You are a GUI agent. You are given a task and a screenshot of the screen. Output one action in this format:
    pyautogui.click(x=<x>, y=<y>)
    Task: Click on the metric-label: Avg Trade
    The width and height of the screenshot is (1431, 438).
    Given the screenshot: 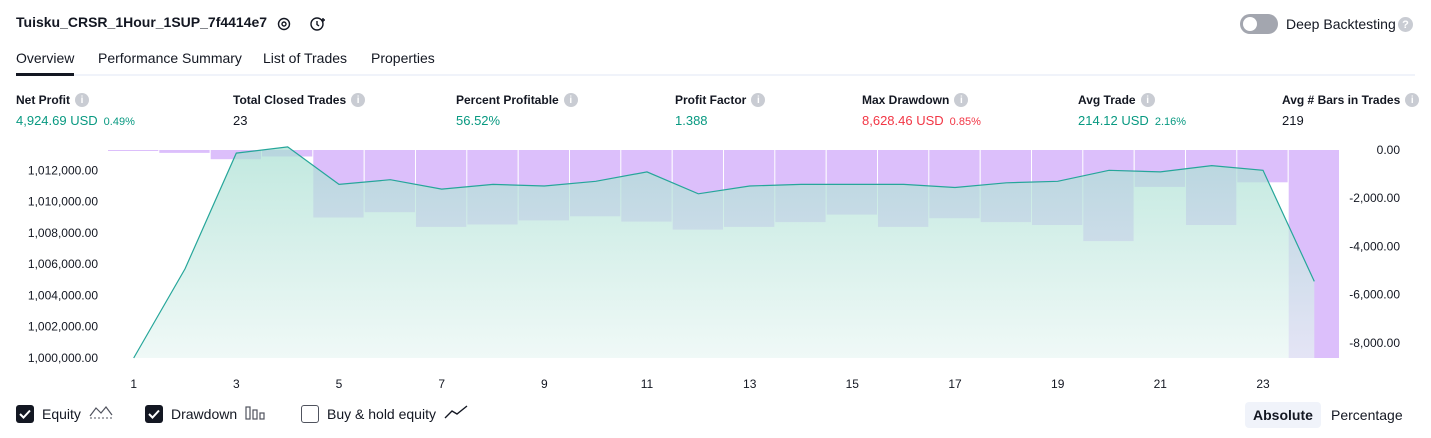 What is the action you would take?
    pyautogui.click(x=1107, y=100)
    